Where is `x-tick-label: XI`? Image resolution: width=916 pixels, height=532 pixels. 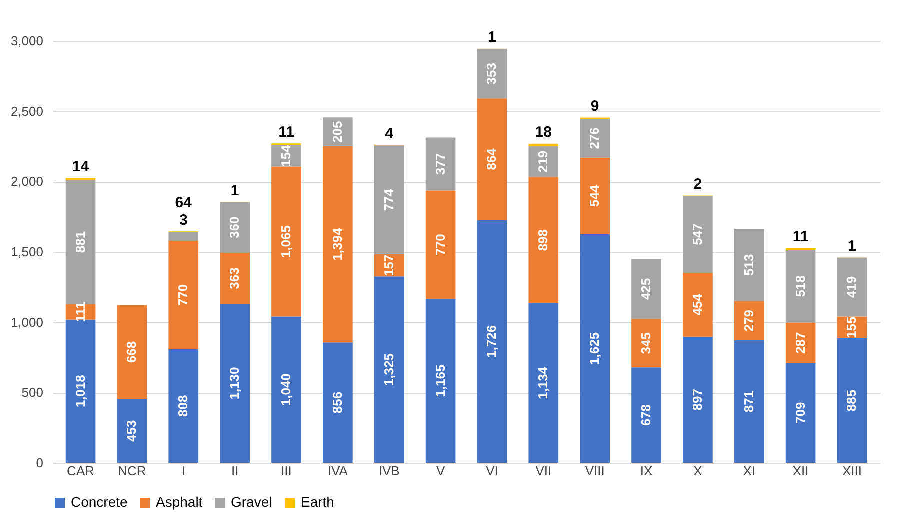 x-tick-label: XI is located at coordinates (749, 471).